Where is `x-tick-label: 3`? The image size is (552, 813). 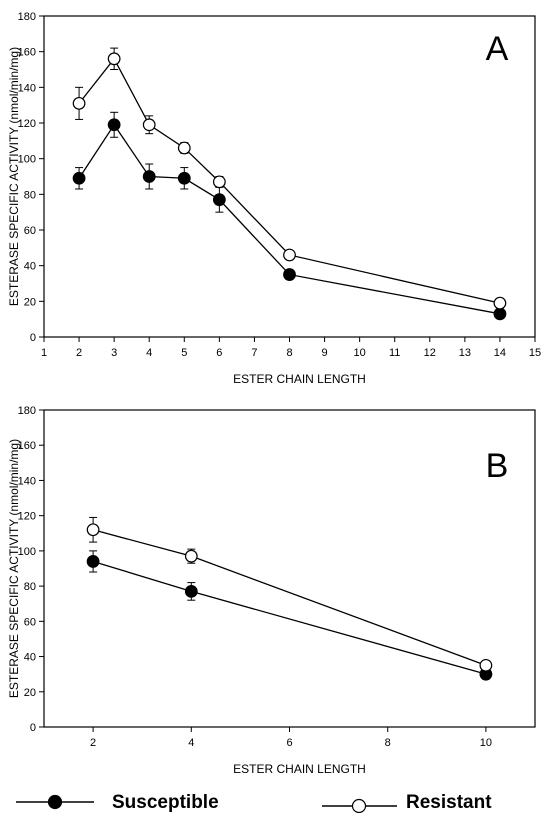
x-tick-label: 3 is located at coordinates (114, 353).